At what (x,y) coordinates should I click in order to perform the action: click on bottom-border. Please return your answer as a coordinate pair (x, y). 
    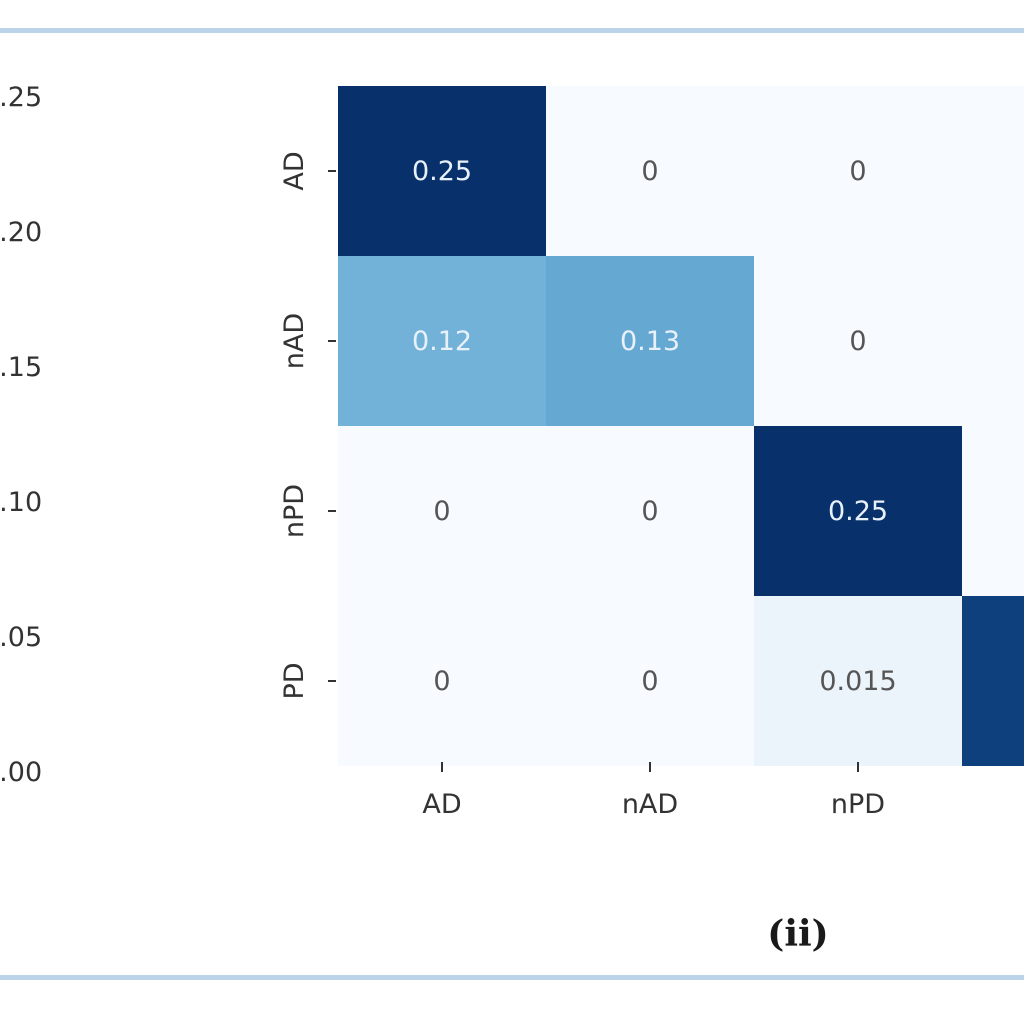
    Looking at the image, I should click on (512, 977).